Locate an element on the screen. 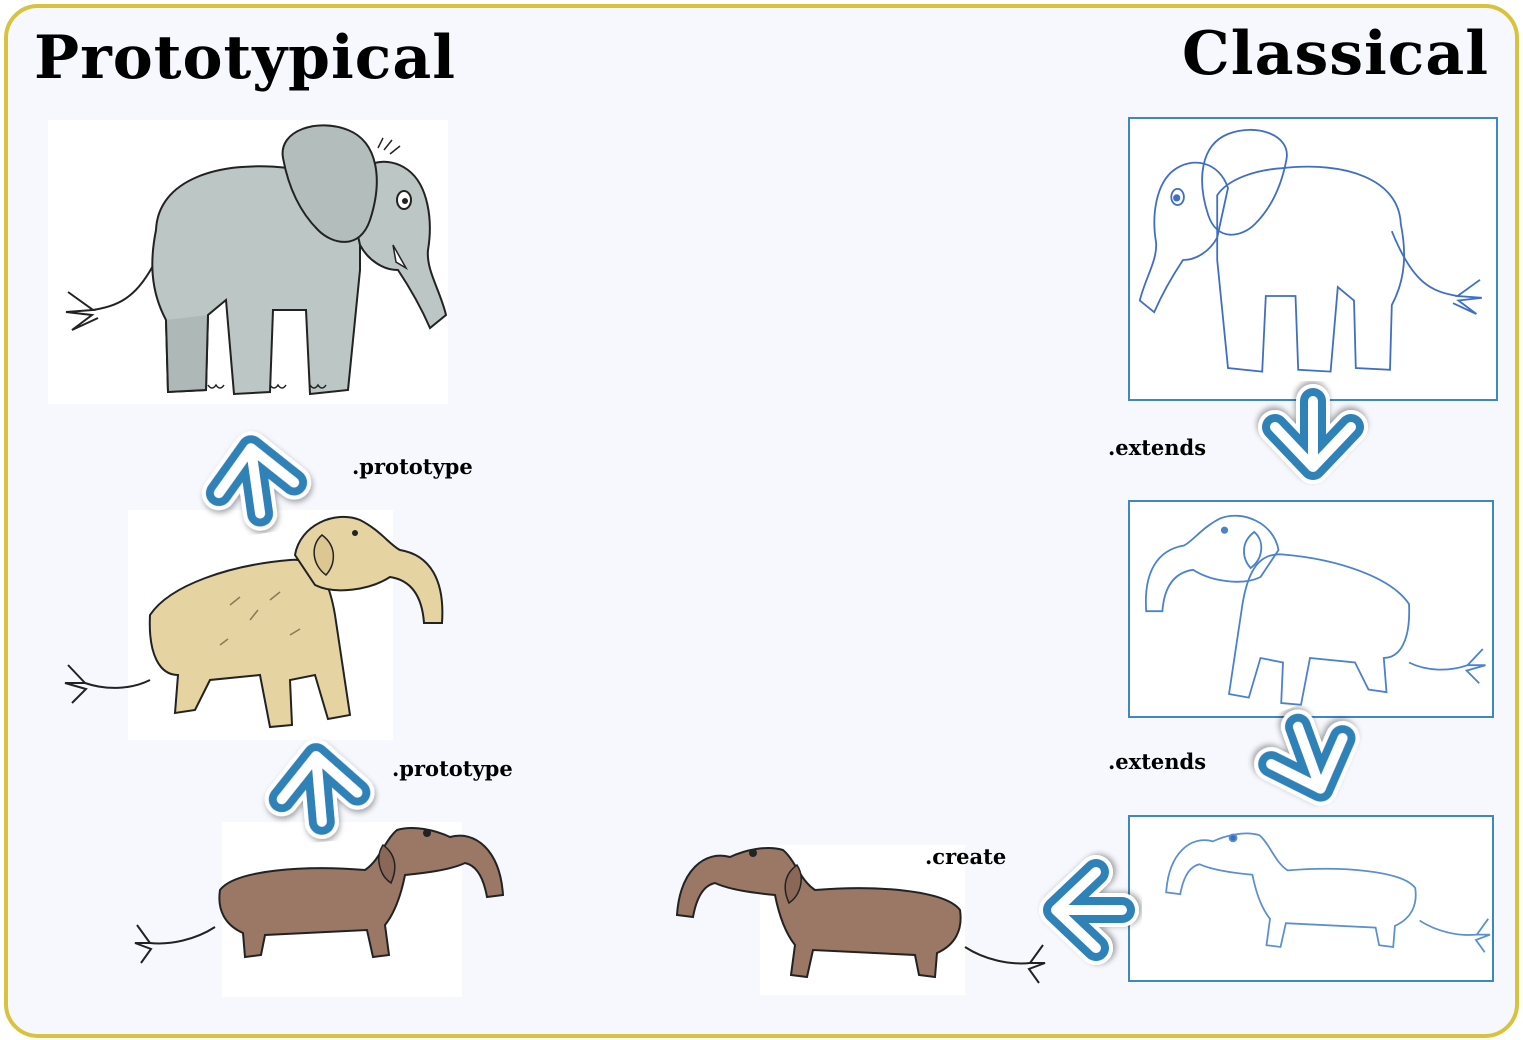 The height and width of the screenshot is (1040, 1523). prototypical-dachshund-panel is located at coordinates (342, 909).